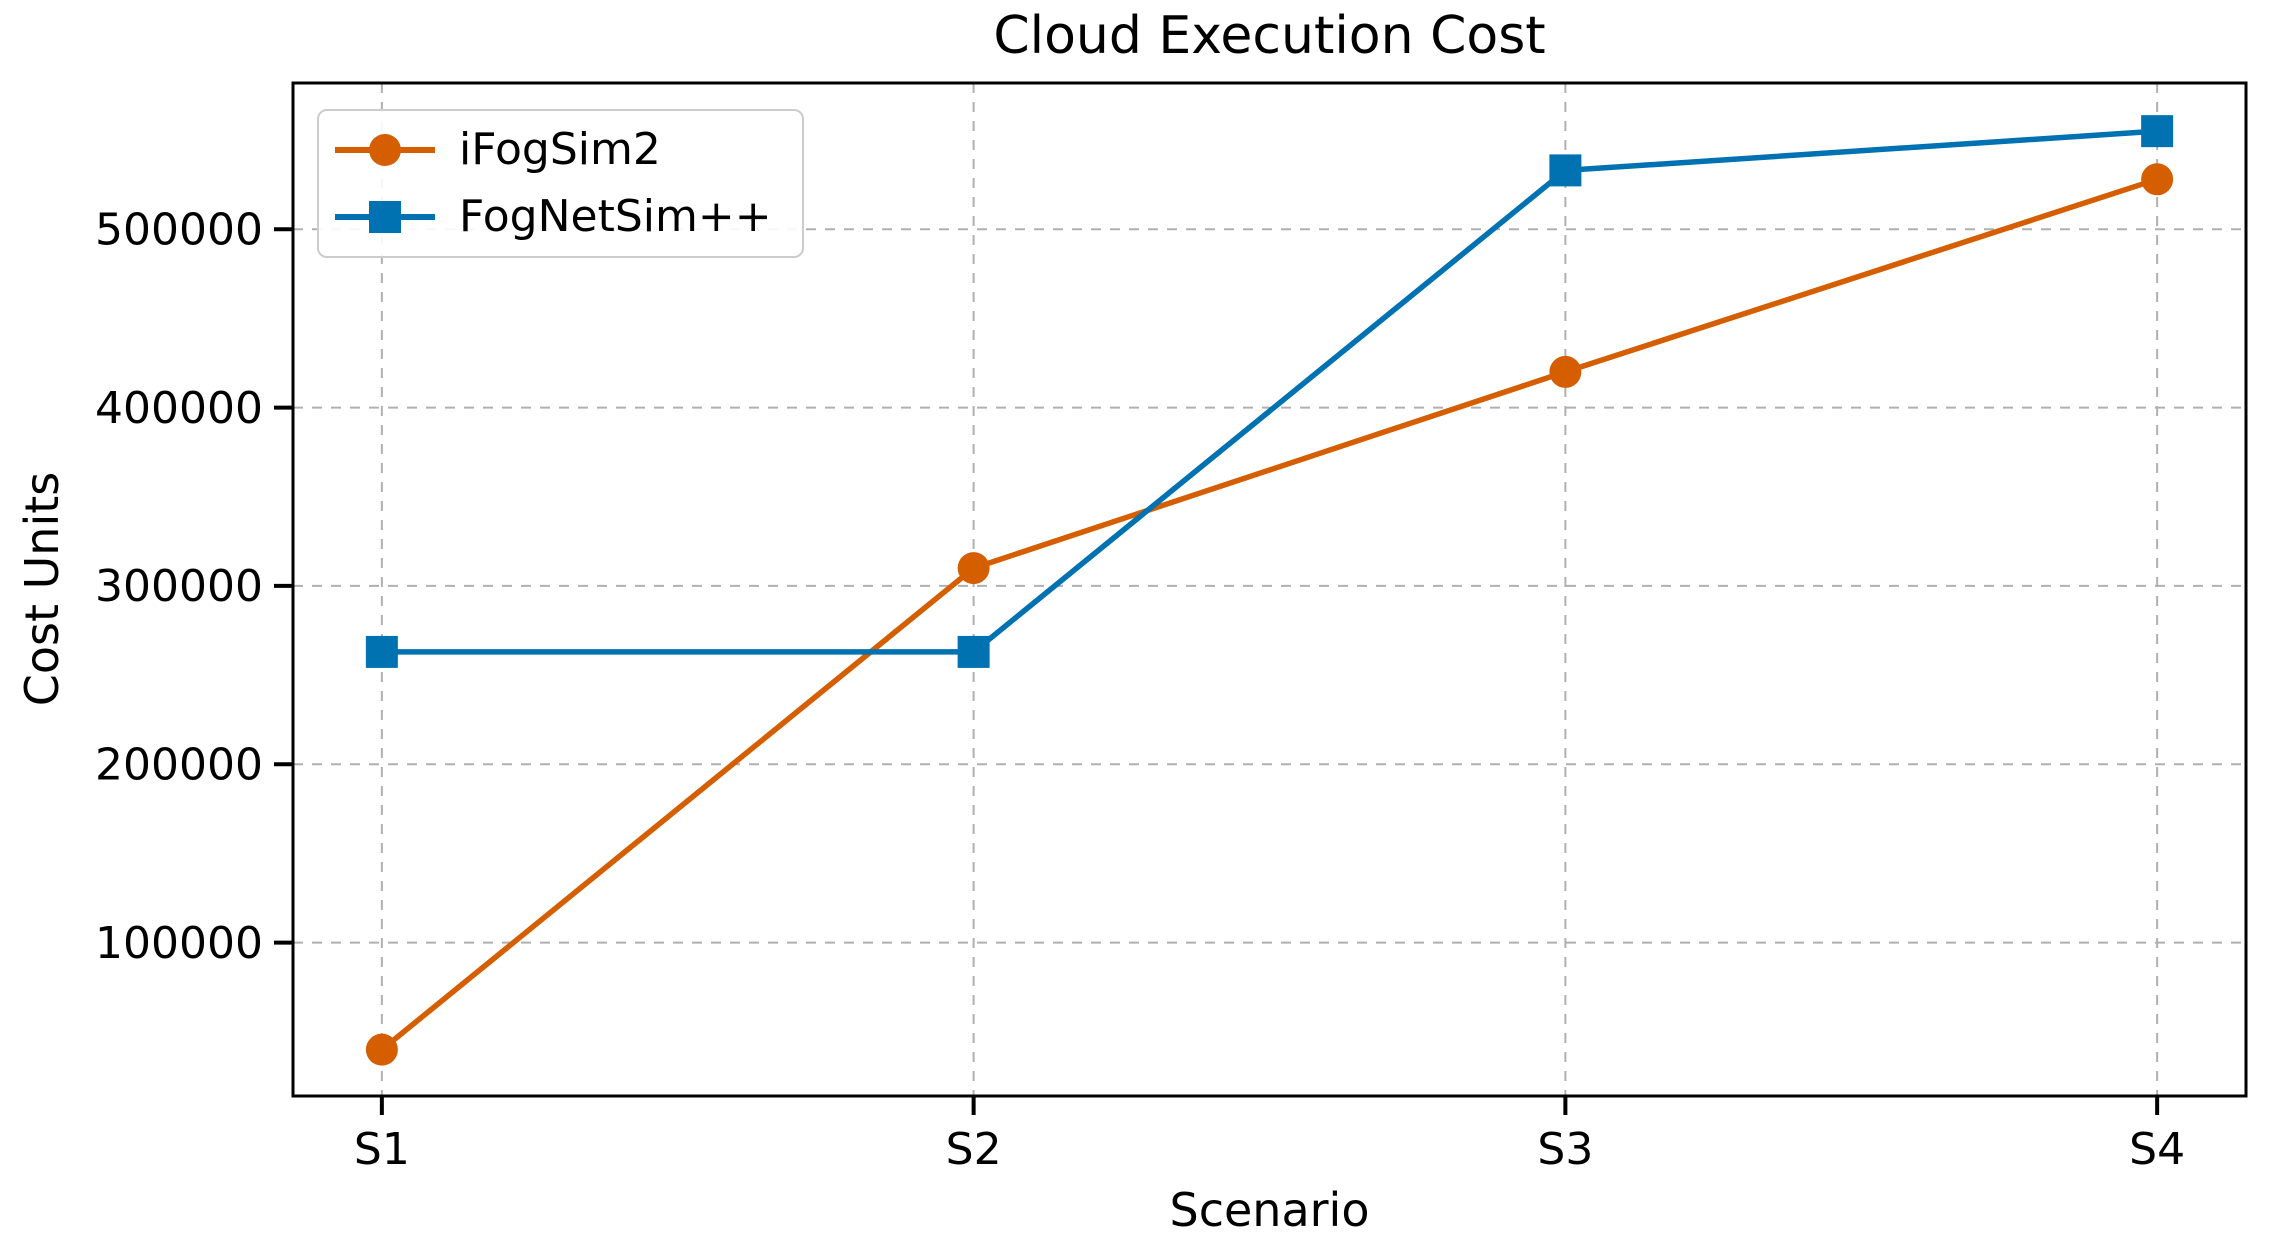 Image resolution: width=2270 pixels, height=1250 pixels. I want to click on chart-title: Cloud Execution Cost, so click(1269, 36).